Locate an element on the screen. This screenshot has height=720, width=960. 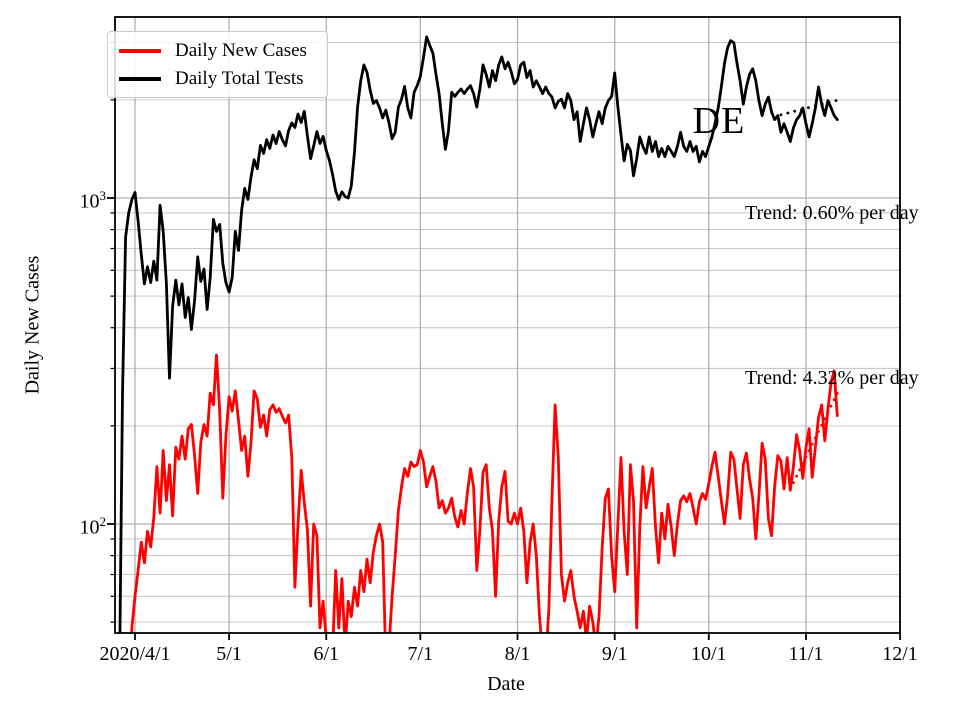
x-tick-label: 5/1 is located at coordinates (229, 654).